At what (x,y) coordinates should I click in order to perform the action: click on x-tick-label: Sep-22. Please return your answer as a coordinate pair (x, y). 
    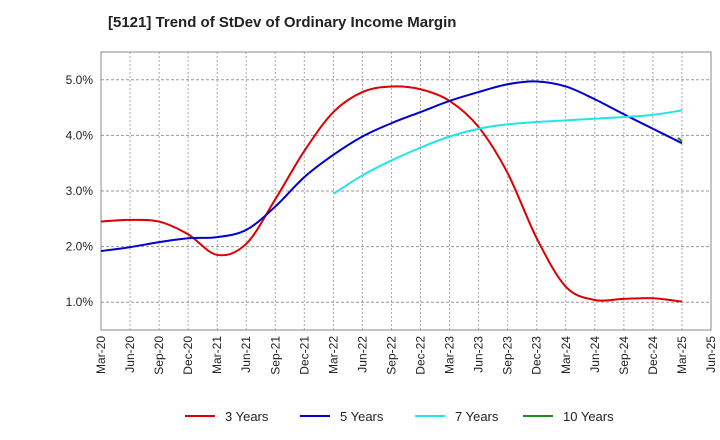
    Looking at the image, I should click on (391, 355).